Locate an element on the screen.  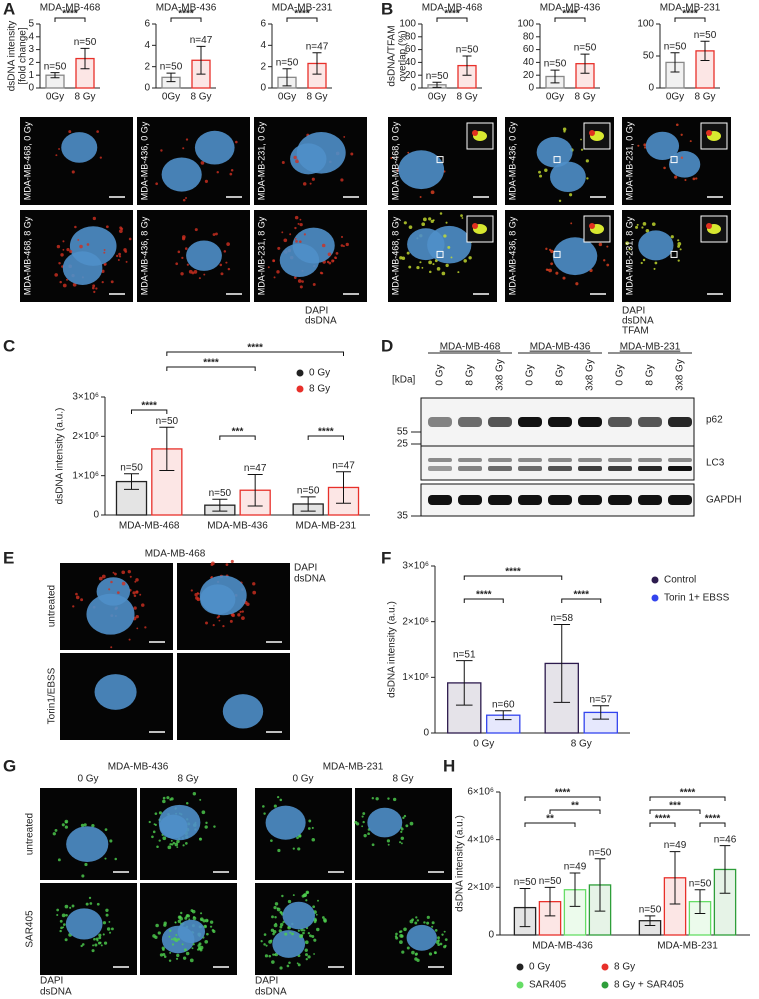
n-label: n=50 is located at coordinates (555, 64).